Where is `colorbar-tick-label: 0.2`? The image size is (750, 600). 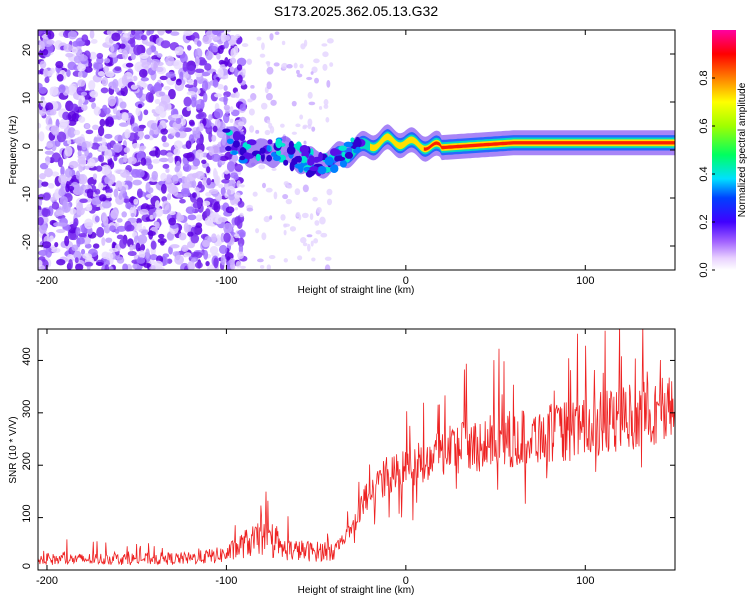 colorbar-tick-label: 0.2 is located at coordinates (704, 221).